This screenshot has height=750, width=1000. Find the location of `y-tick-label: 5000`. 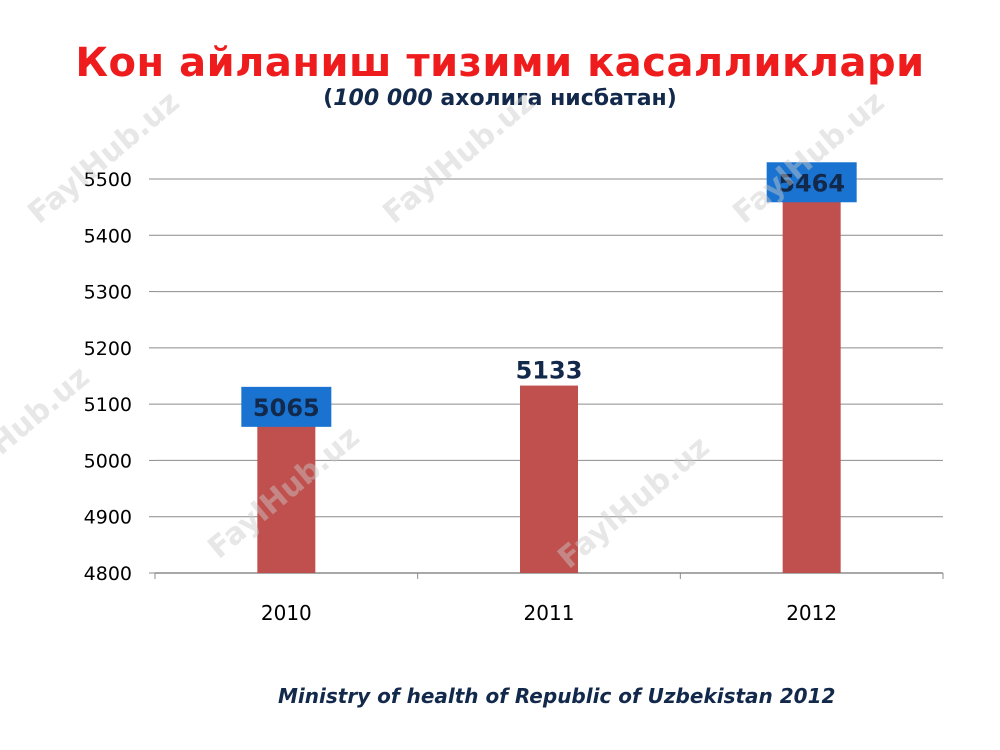

y-tick-label: 5000 is located at coordinates (108, 461).